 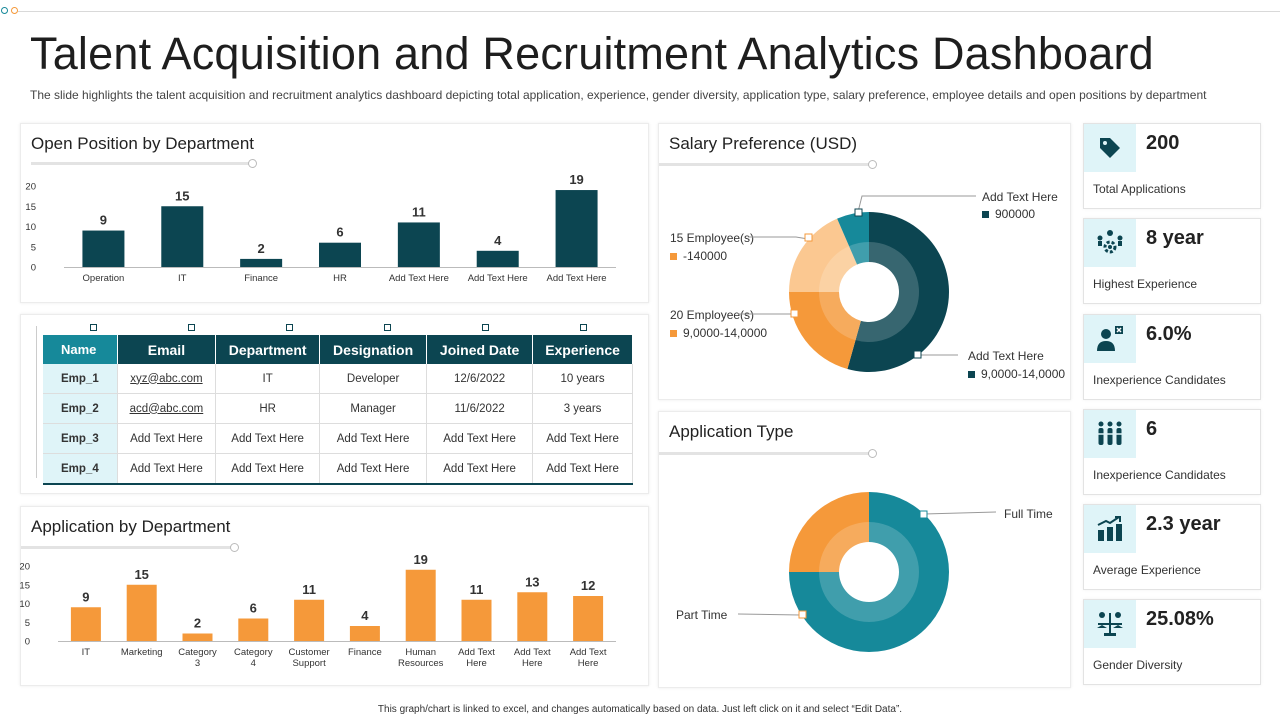 What do you see at coordinates (1006, 356) in the screenshot?
I see `salary-label-4-title: Add Text Here` at bounding box center [1006, 356].